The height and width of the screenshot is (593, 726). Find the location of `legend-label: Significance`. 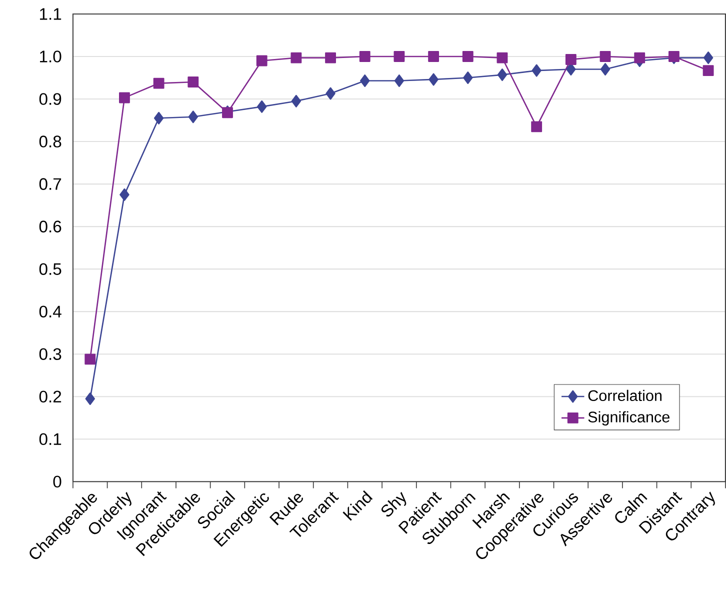

legend-label: Significance is located at coordinates (629, 418).